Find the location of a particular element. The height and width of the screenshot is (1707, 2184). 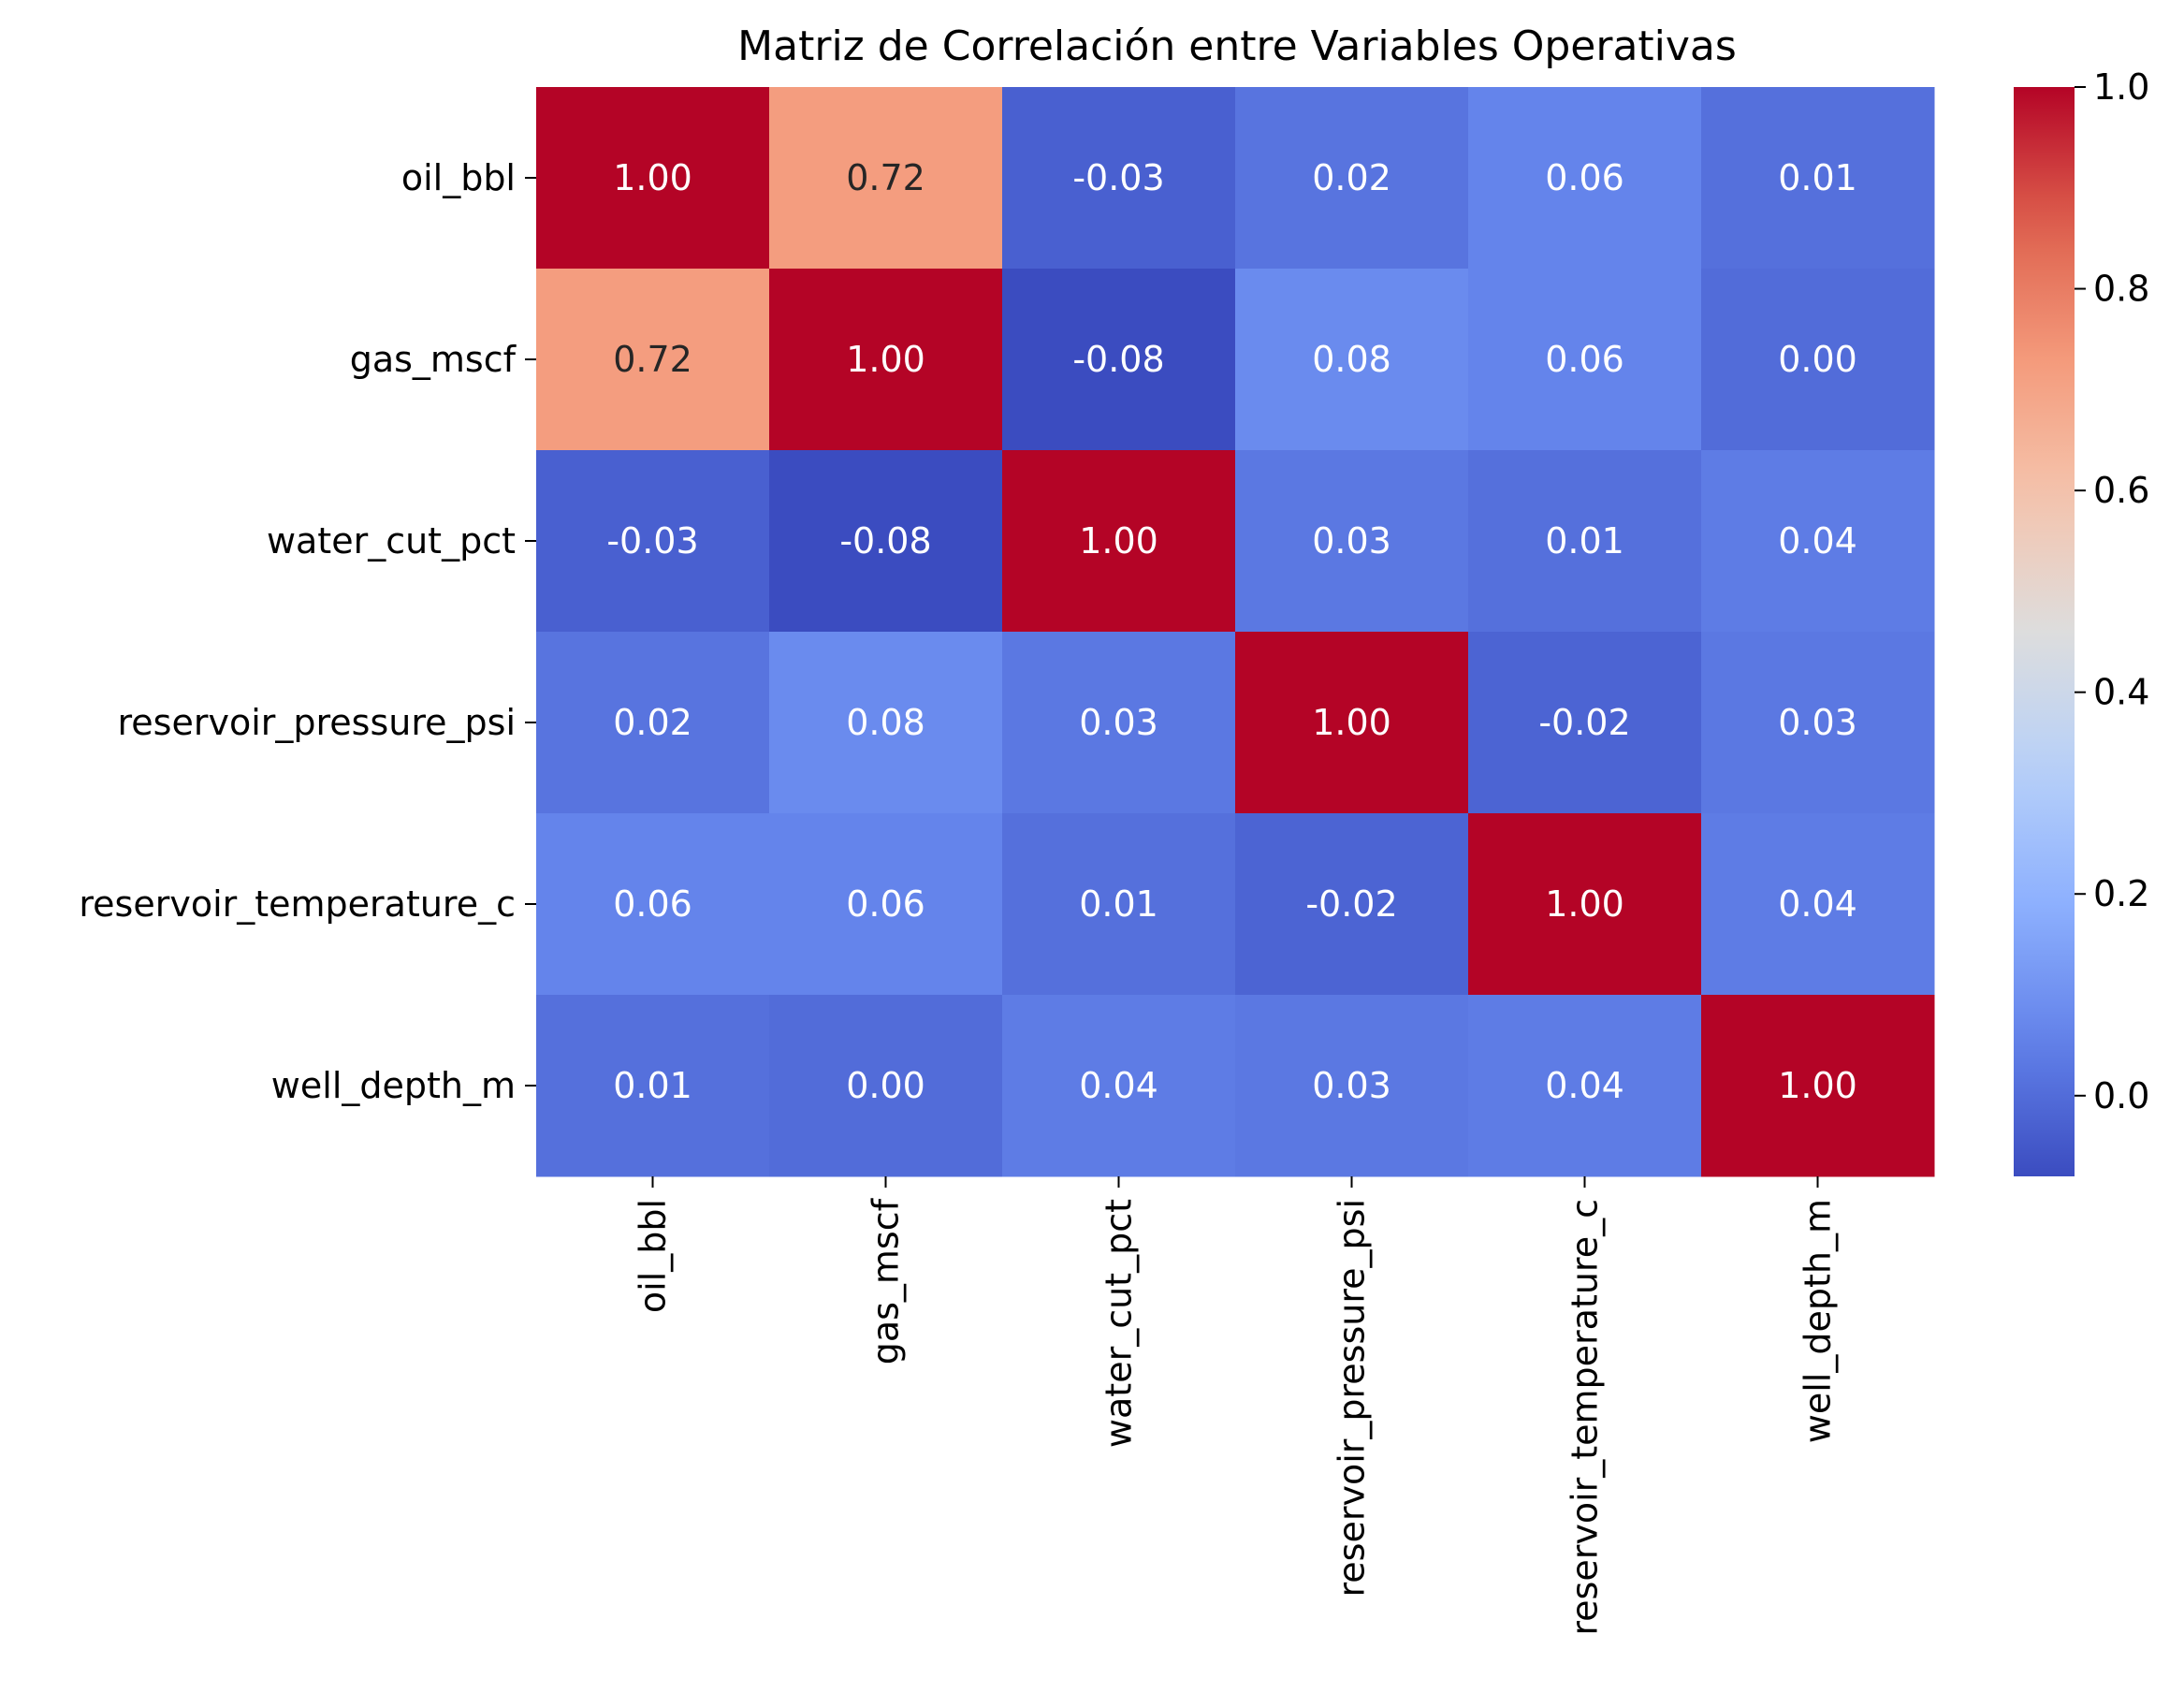

cell-value-label-5-1: 0.00 is located at coordinates (885, 1085).